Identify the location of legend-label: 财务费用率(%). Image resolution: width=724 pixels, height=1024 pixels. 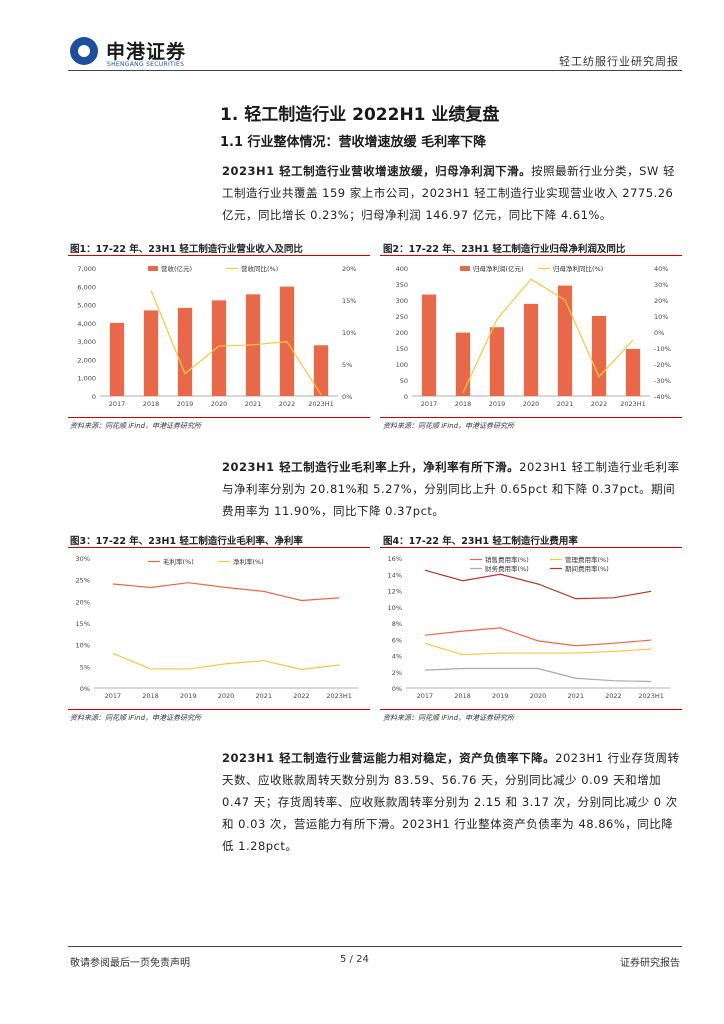
(507, 568).